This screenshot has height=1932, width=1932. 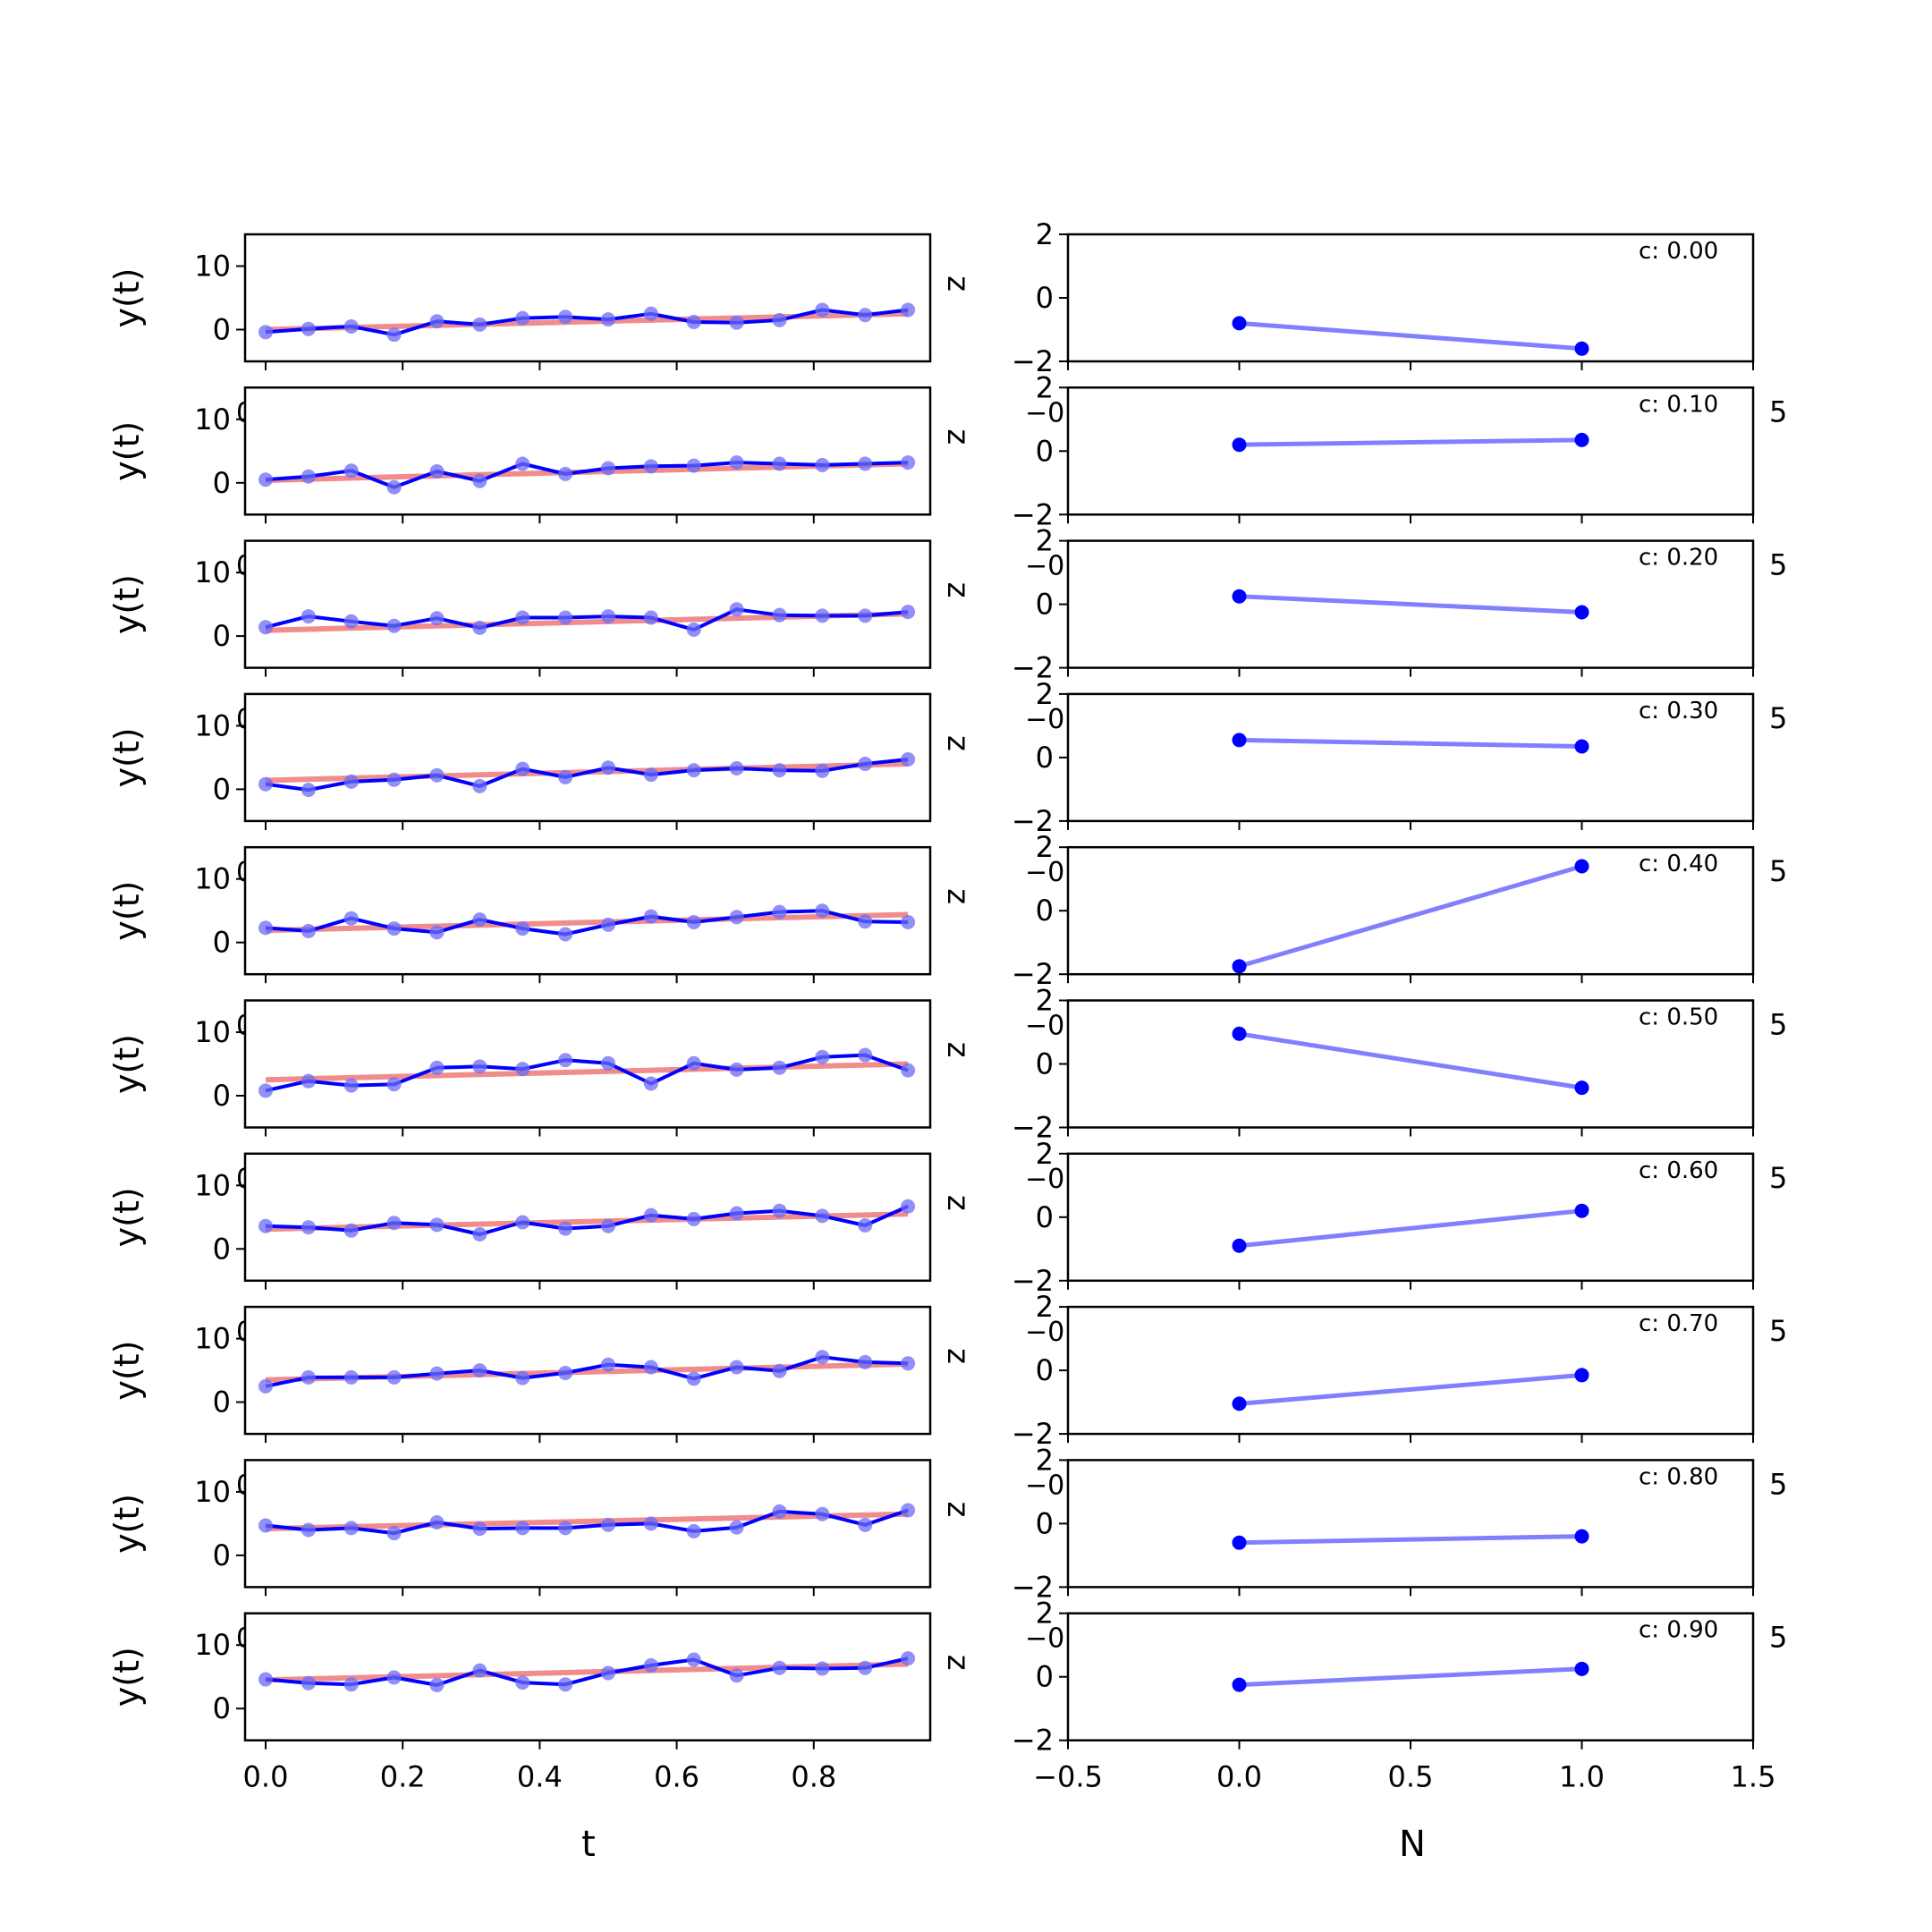 What do you see at coordinates (1582, 1777) in the screenshot?
I see `x-tick-label: 1.0` at bounding box center [1582, 1777].